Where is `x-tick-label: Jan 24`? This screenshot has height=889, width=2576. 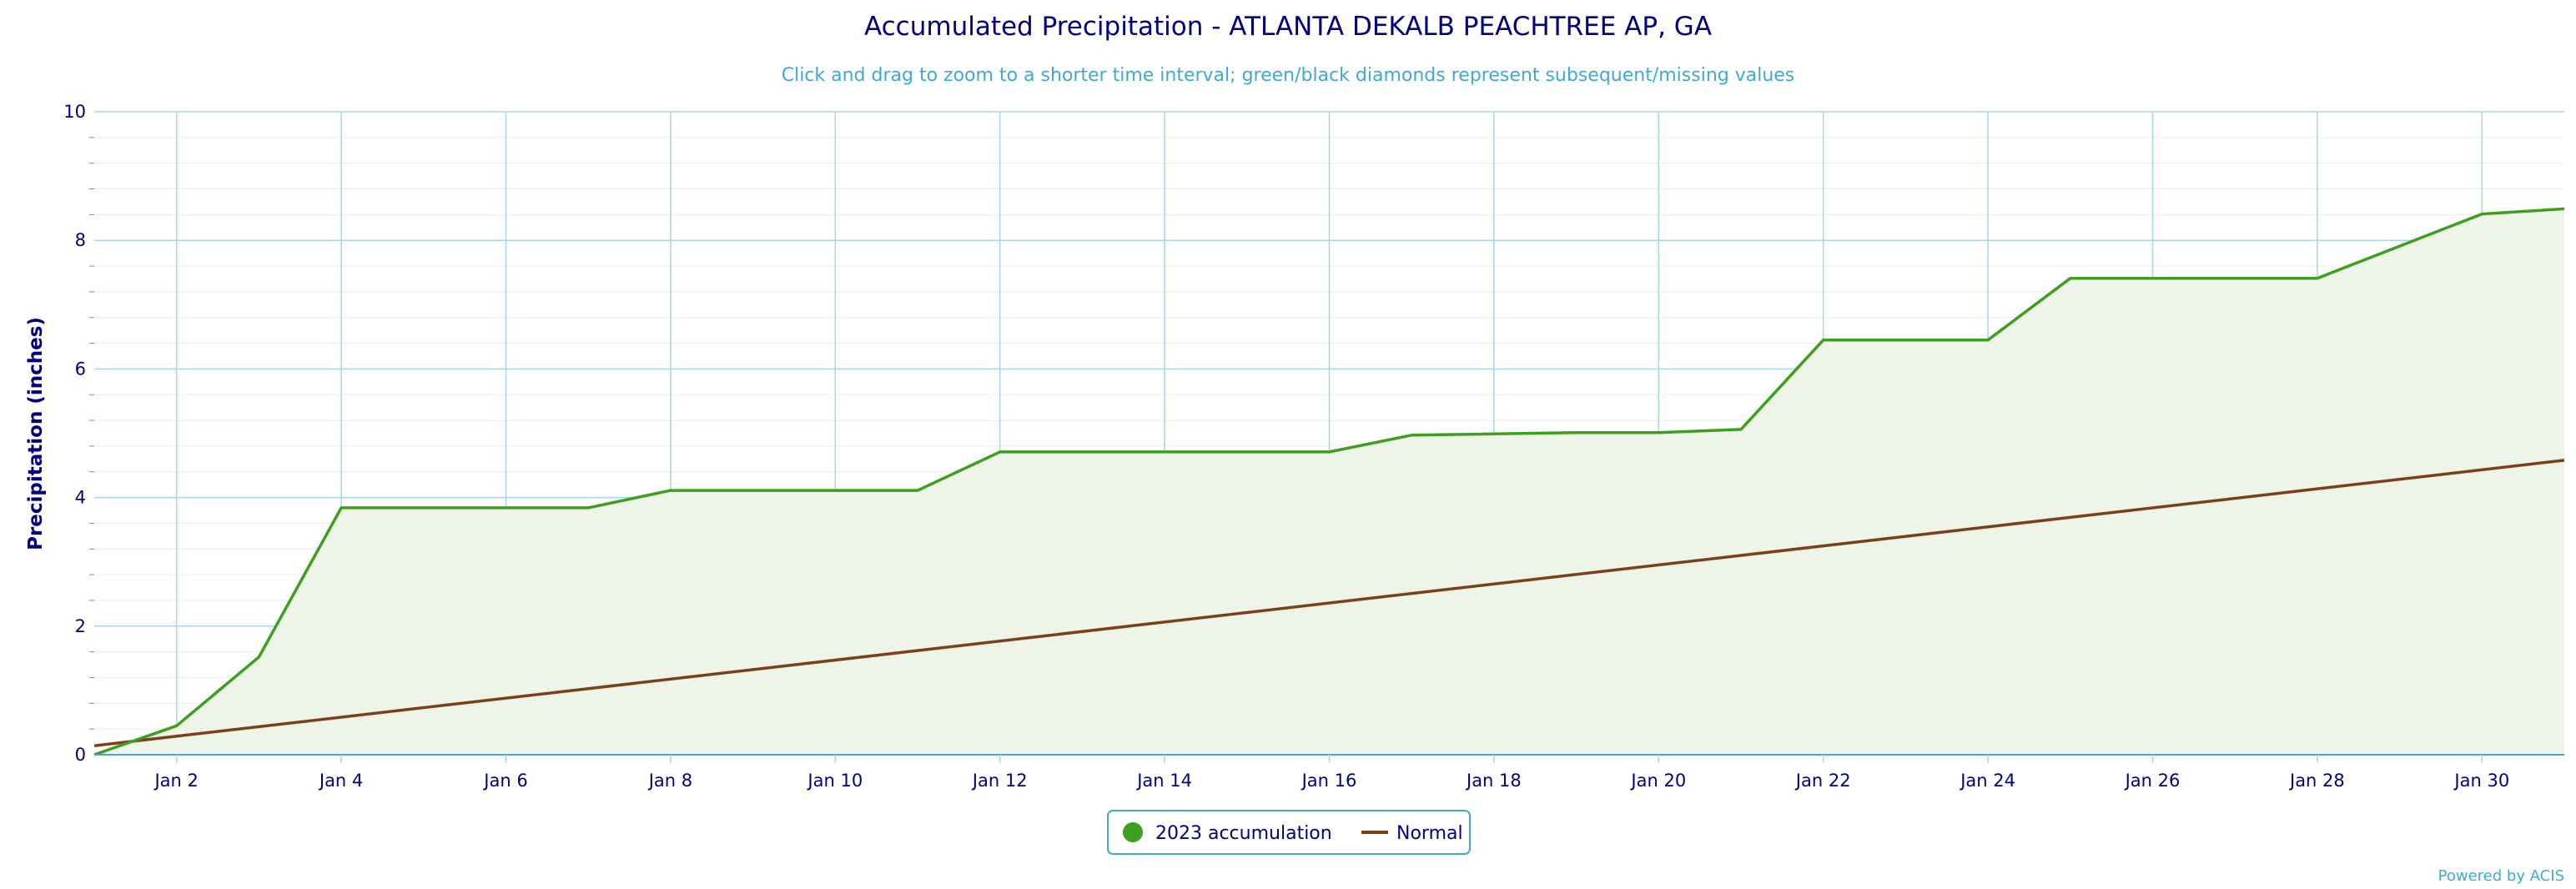
x-tick-label: Jan 24 is located at coordinates (1987, 781).